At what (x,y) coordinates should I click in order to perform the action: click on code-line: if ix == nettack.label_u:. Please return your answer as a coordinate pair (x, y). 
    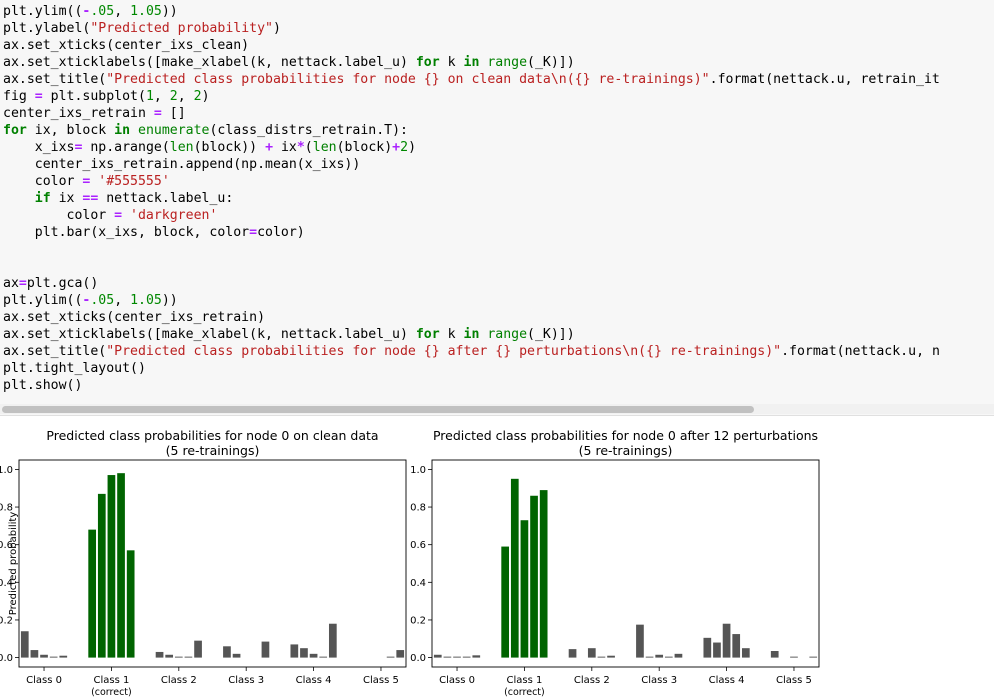
    Looking at the image, I should click on (118, 198).